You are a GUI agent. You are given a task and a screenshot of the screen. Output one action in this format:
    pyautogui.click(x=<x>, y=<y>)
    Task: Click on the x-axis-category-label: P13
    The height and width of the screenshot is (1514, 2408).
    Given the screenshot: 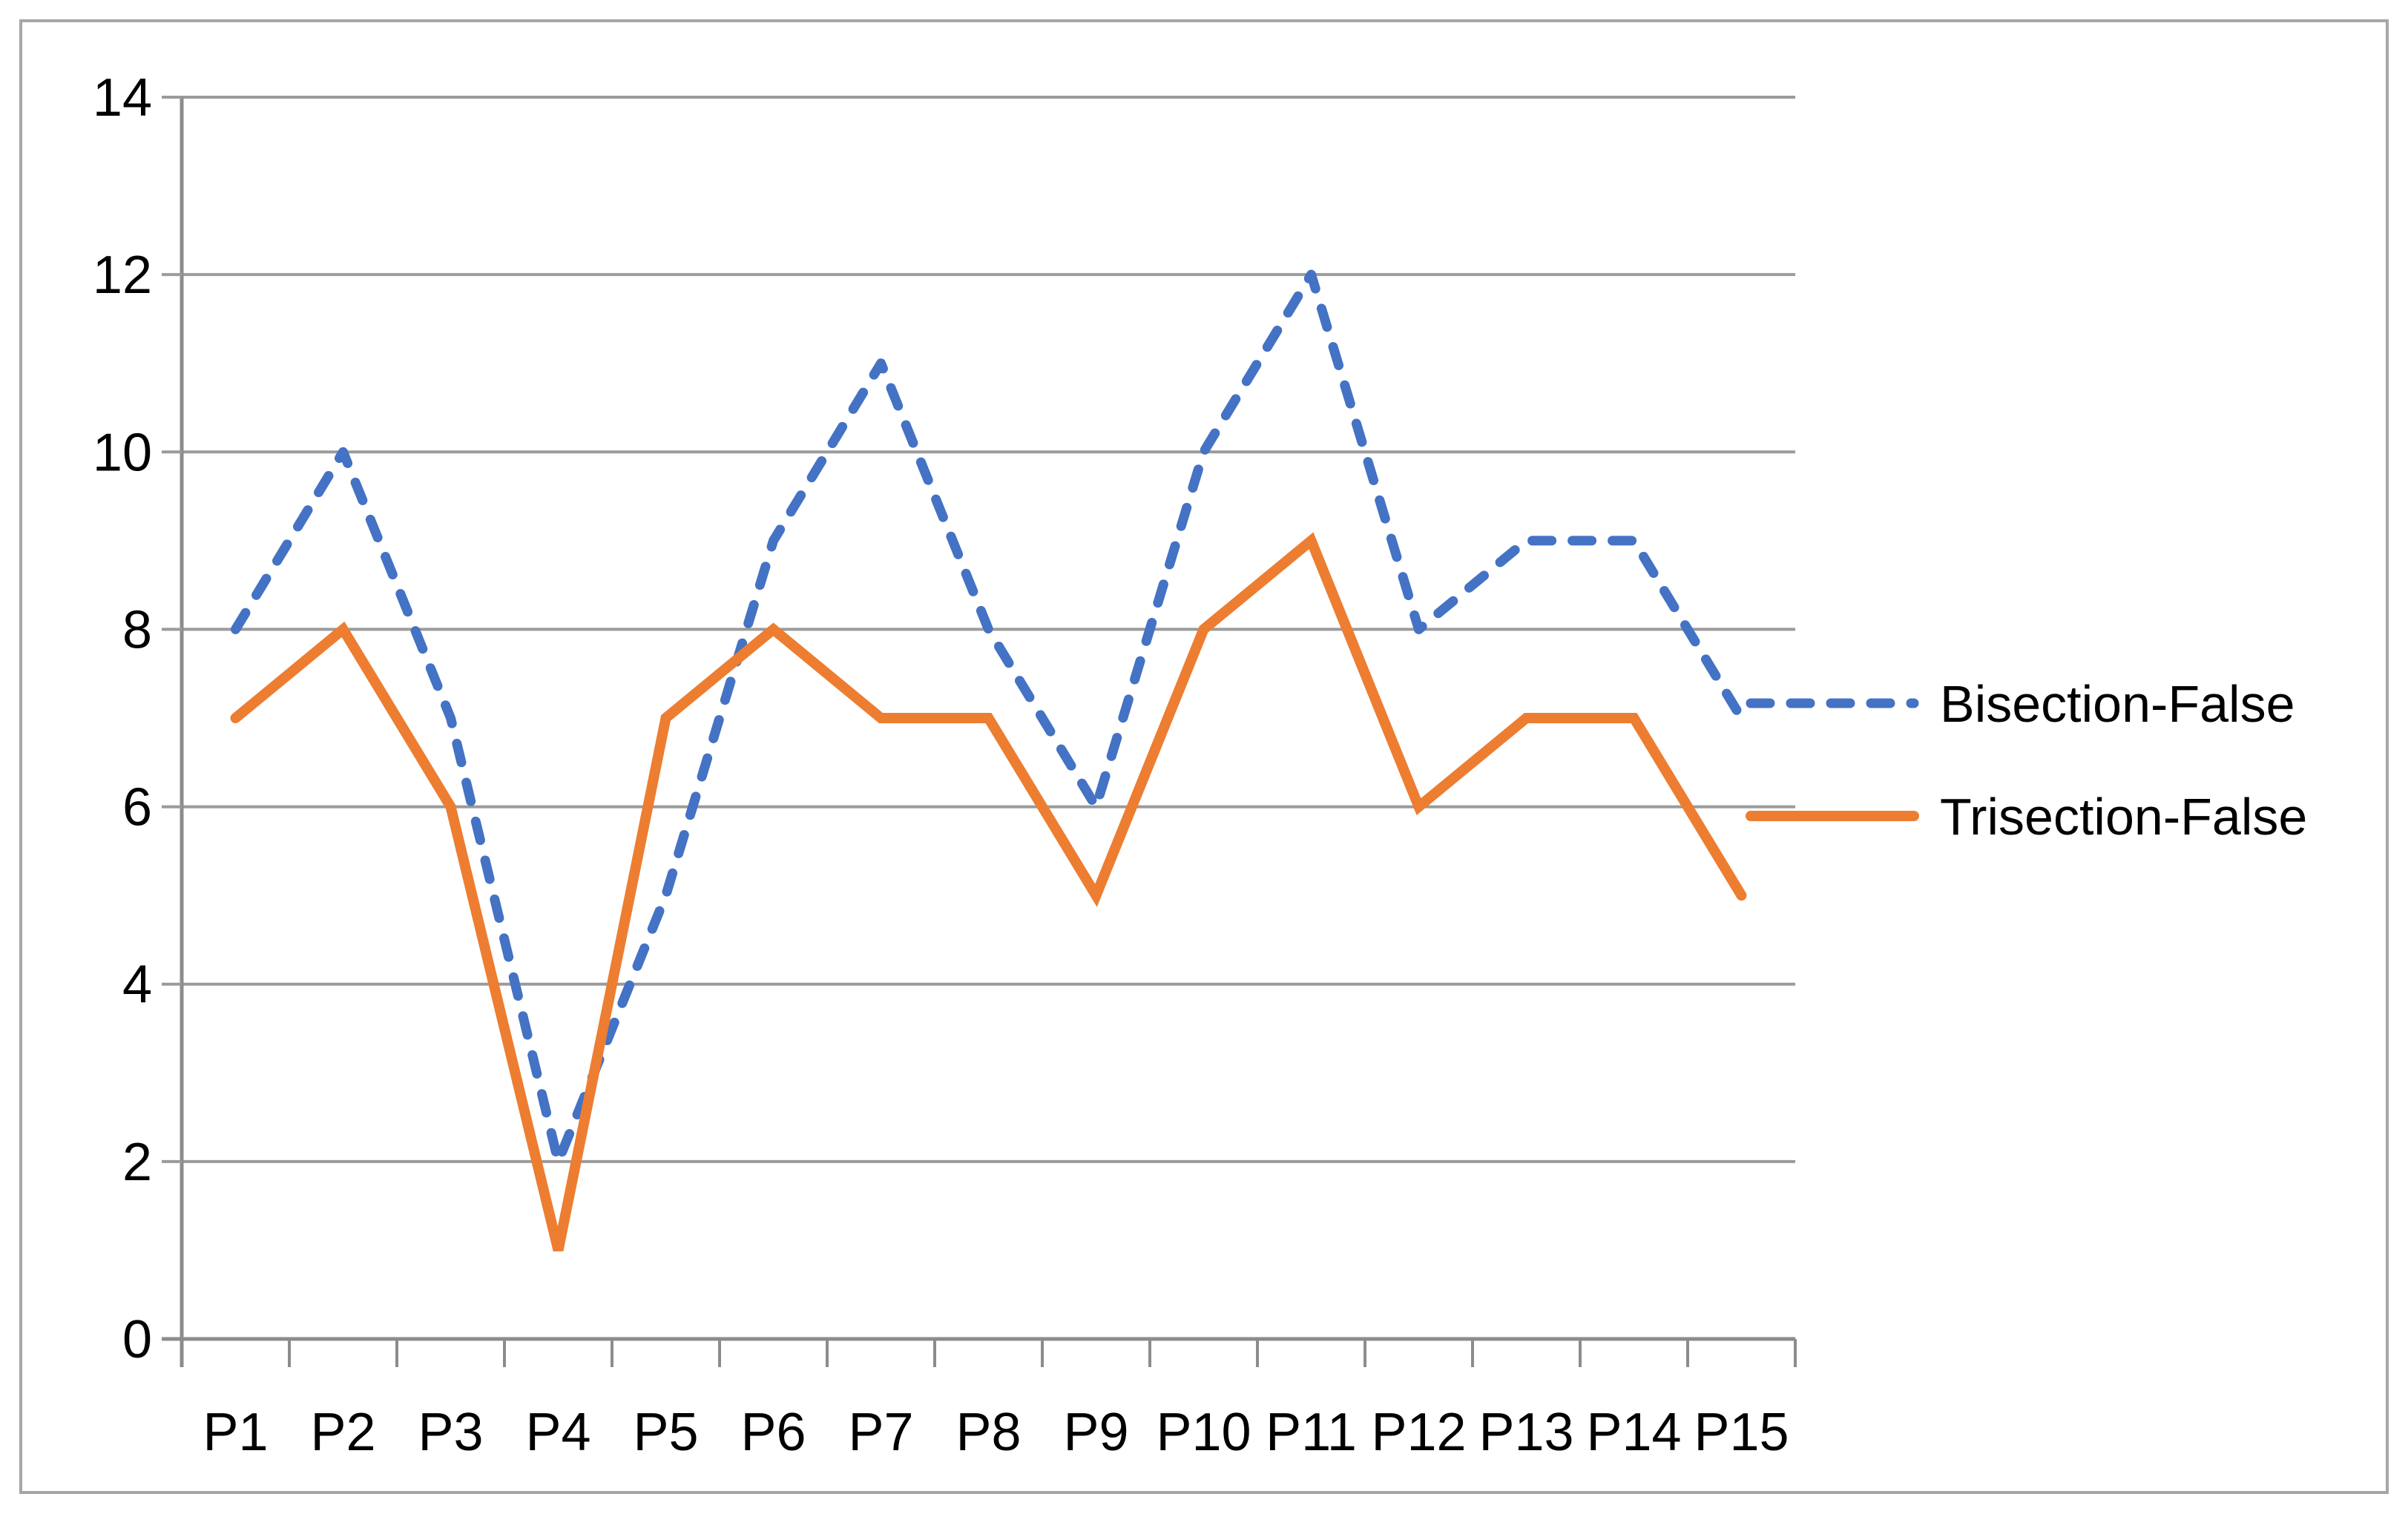 What is the action you would take?
    pyautogui.click(x=1525, y=1432)
    